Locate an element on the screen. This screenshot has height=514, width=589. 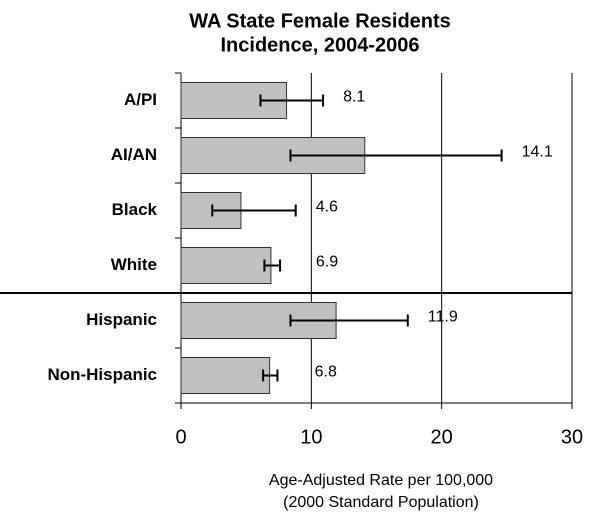
value-label: 8.1 is located at coordinates (354, 97).